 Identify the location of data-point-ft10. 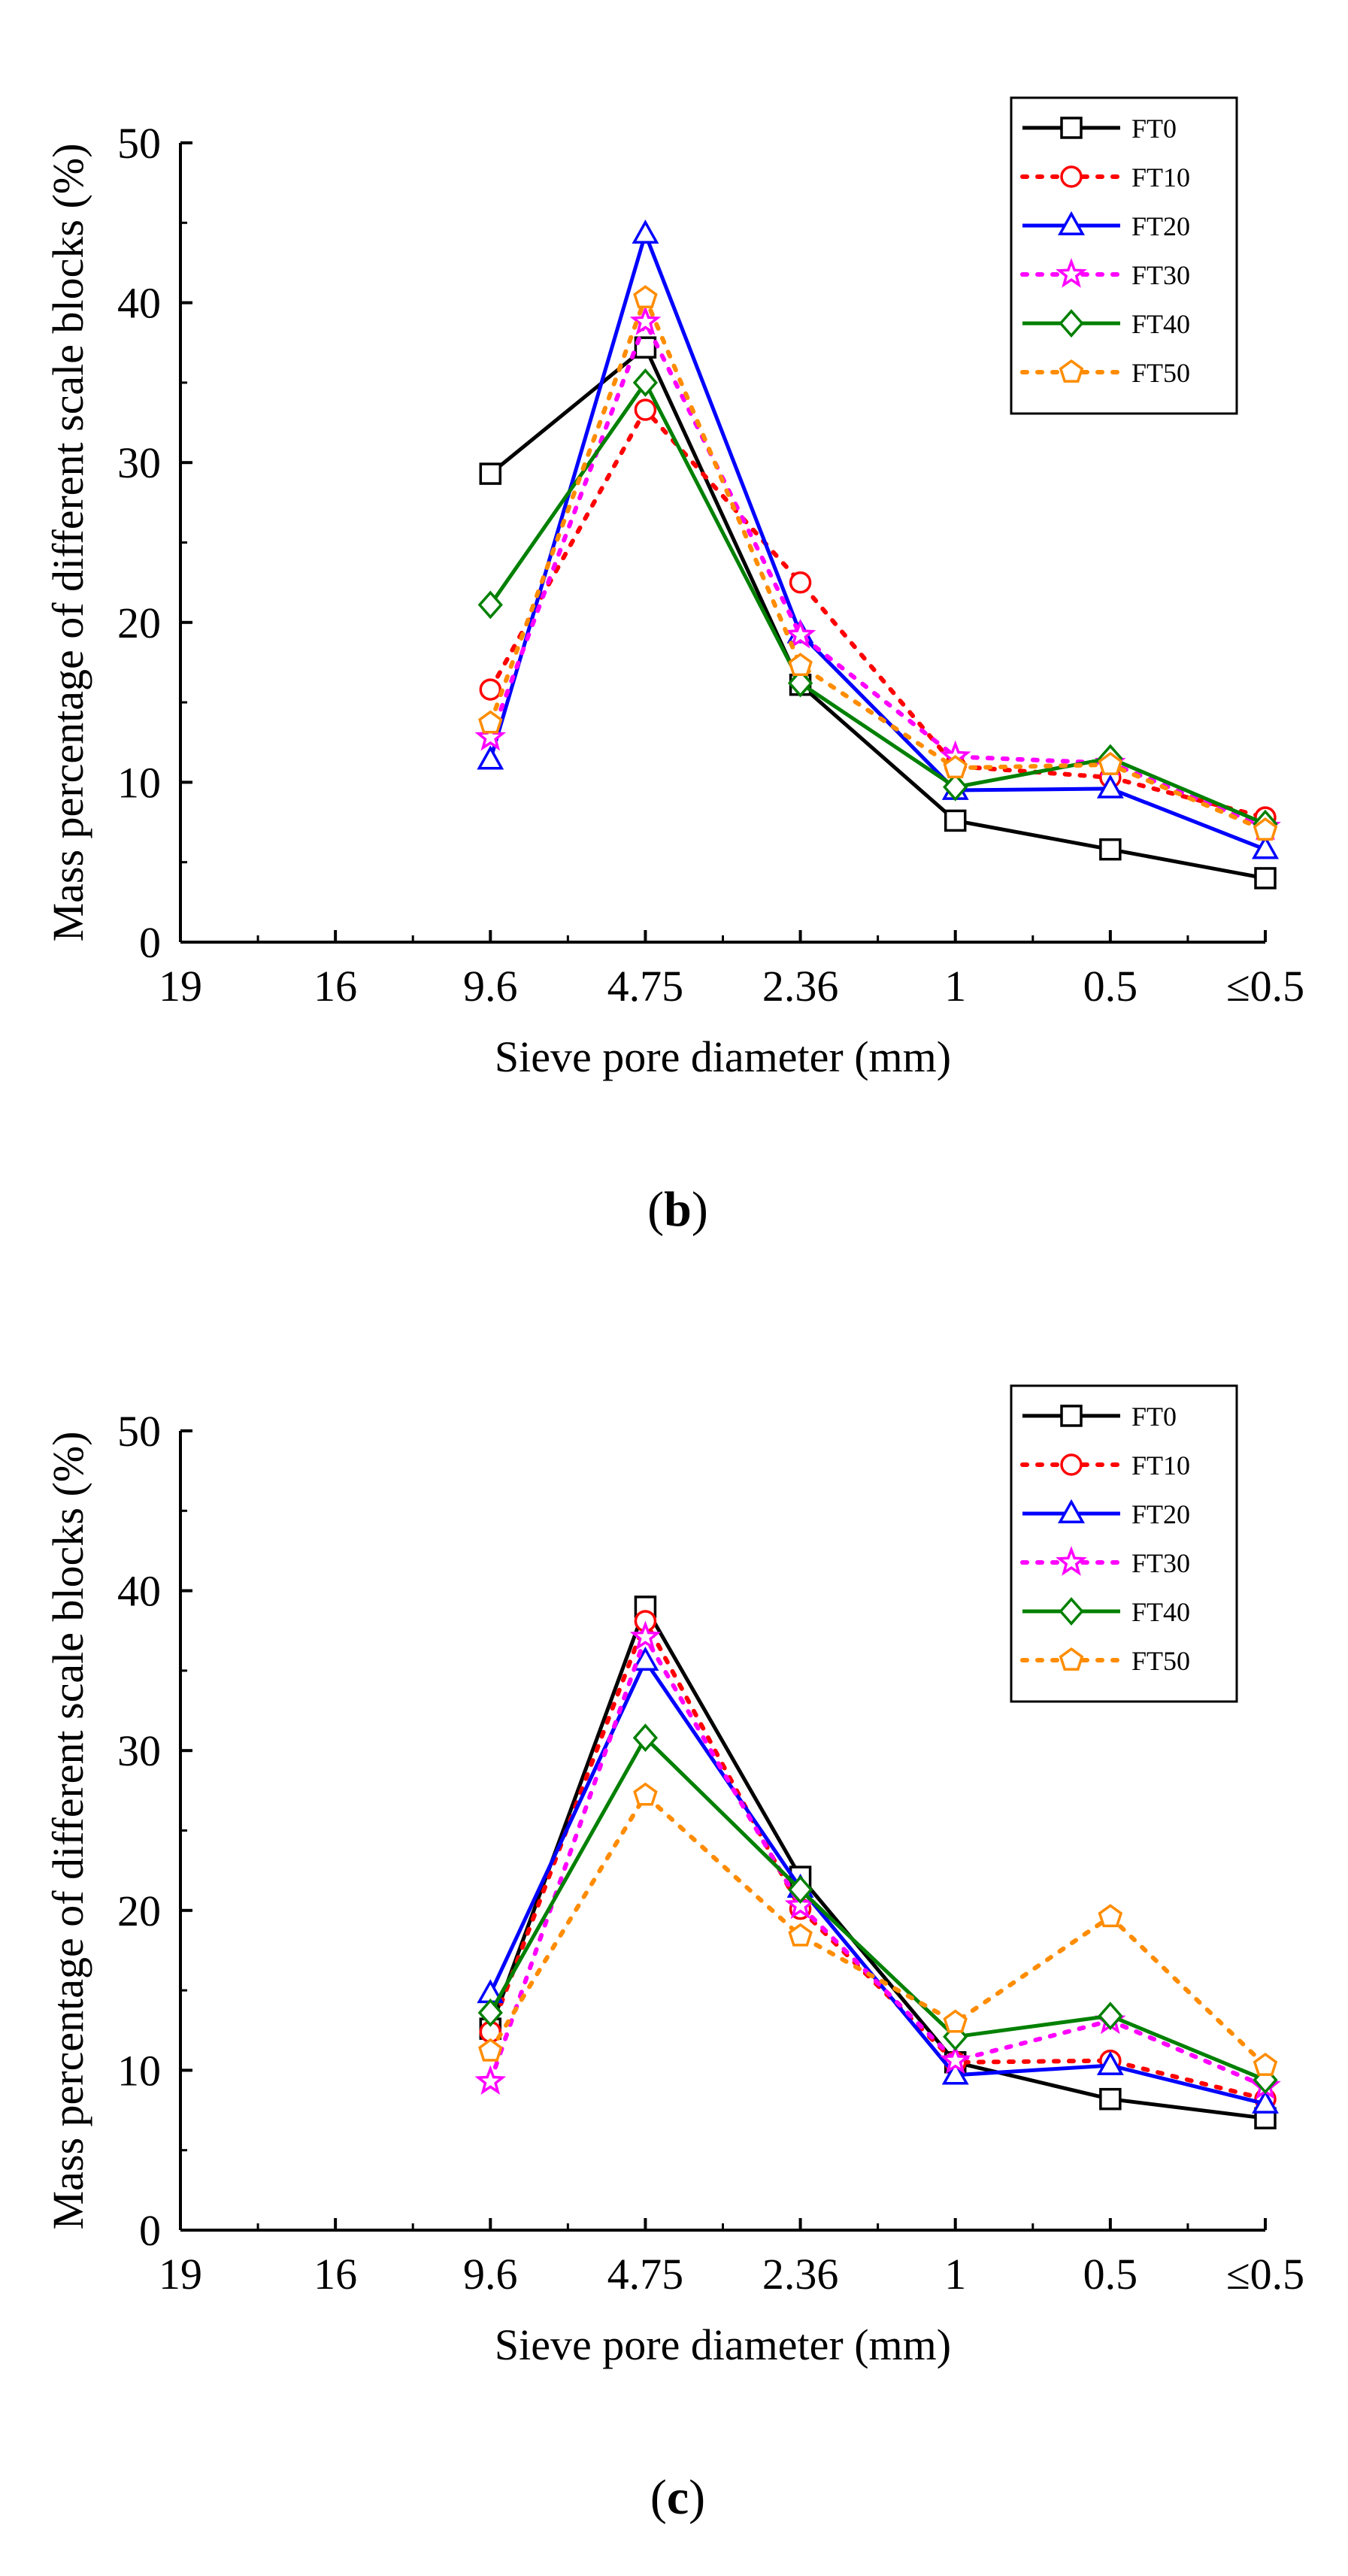
(645, 410).